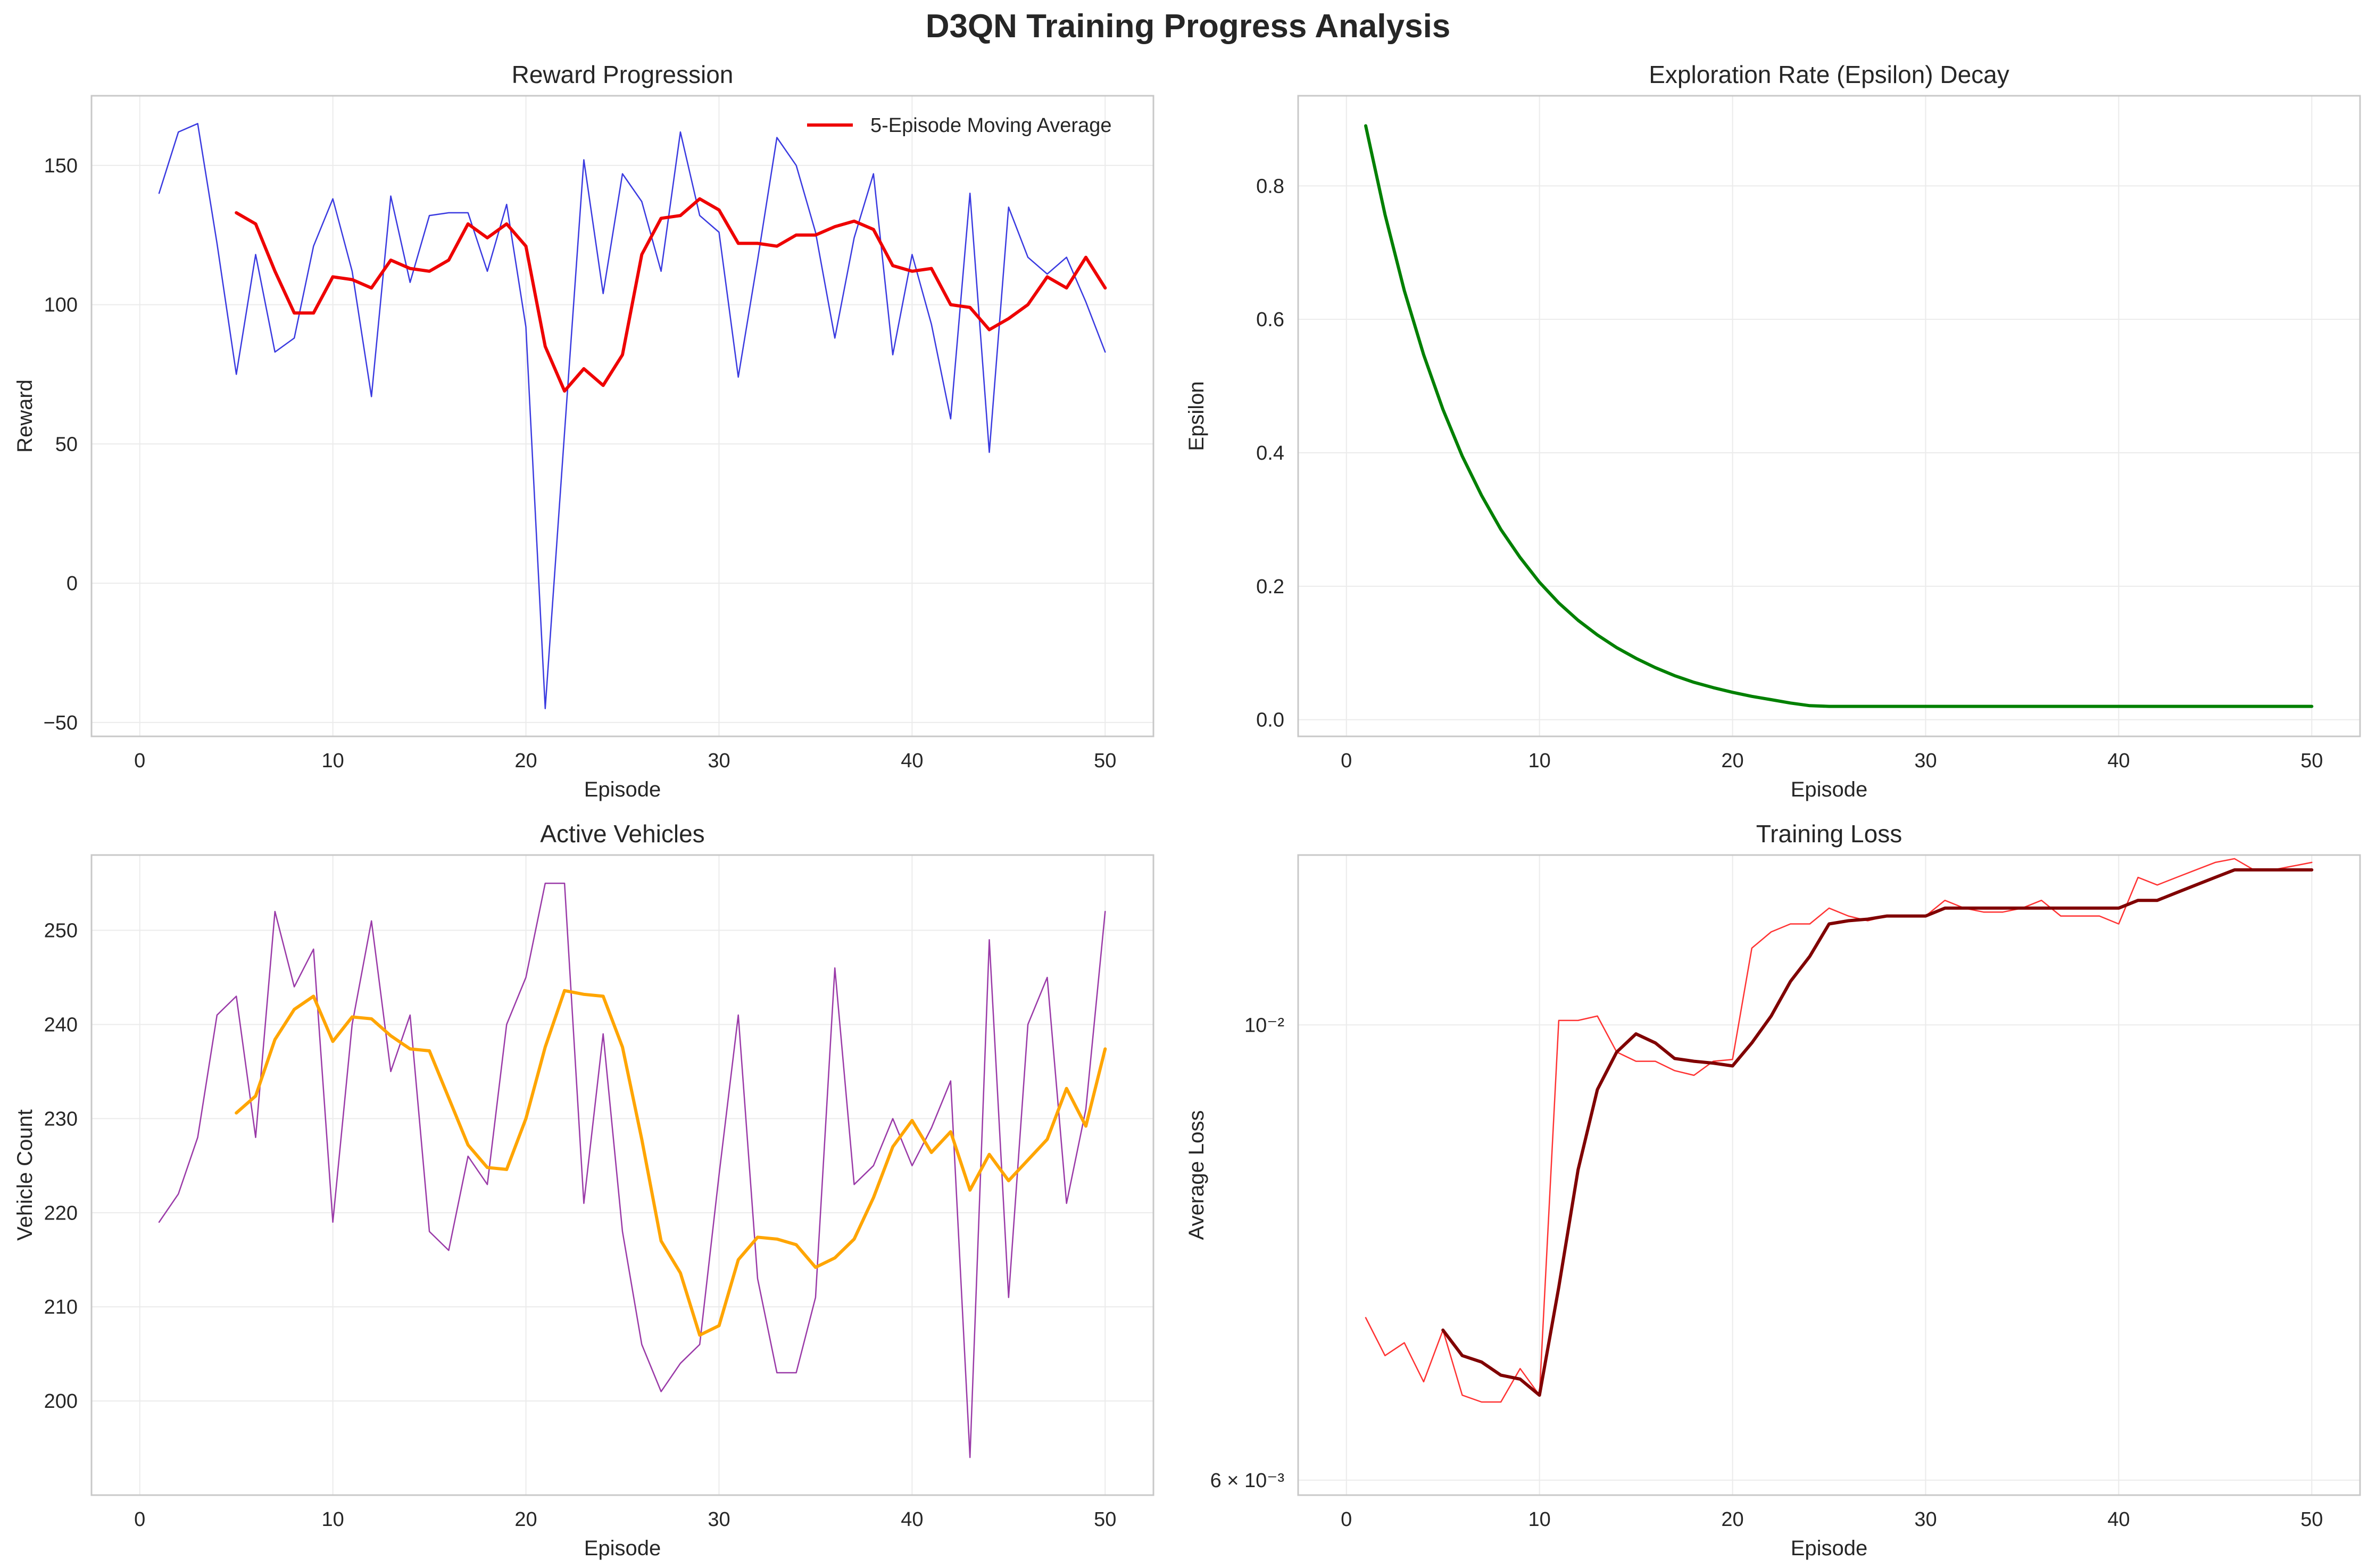 This screenshot has width=2376, height=1568. I want to click on chart-title: Reward Progression, so click(623, 75).